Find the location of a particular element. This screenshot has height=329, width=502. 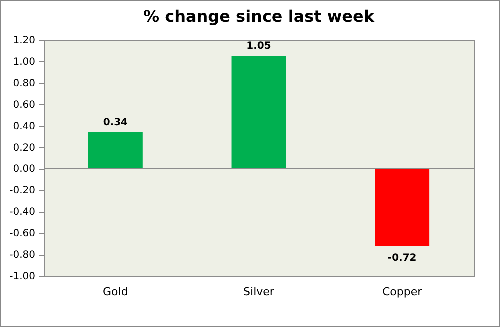

y-tick-label: -0.80 is located at coordinates (23, 256).